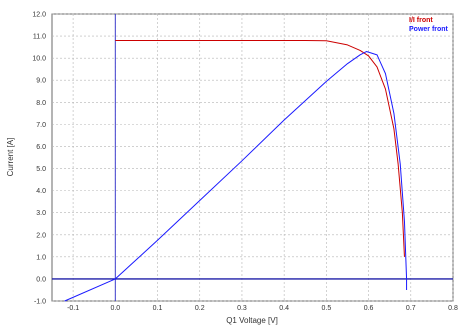  What do you see at coordinates (39, 37) in the screenshot?
I see `y-tick-label: 11.0` at bounding box center [39, 37].